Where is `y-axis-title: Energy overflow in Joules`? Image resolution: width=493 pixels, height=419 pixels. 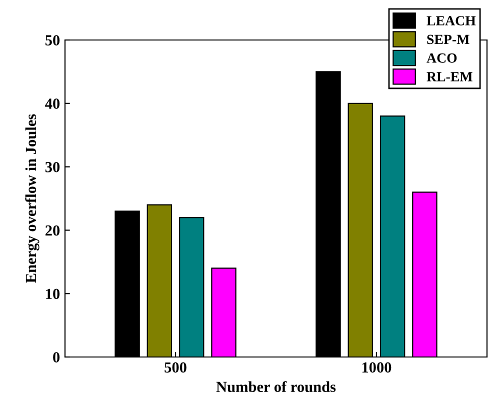 y-axis-title: Energy overflow in Joules is located at coordinates (32, 198).